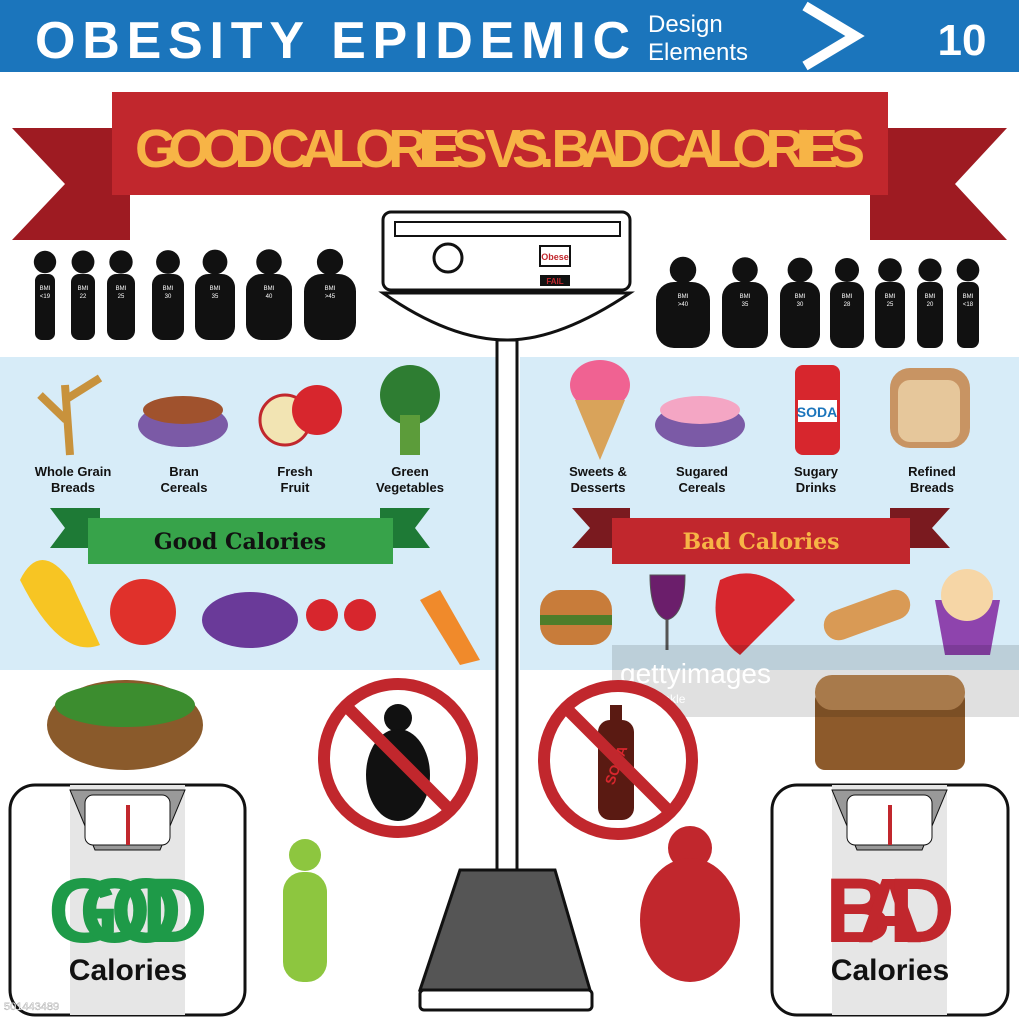  I want to click on bmi-value: <19, so click(45, 297).